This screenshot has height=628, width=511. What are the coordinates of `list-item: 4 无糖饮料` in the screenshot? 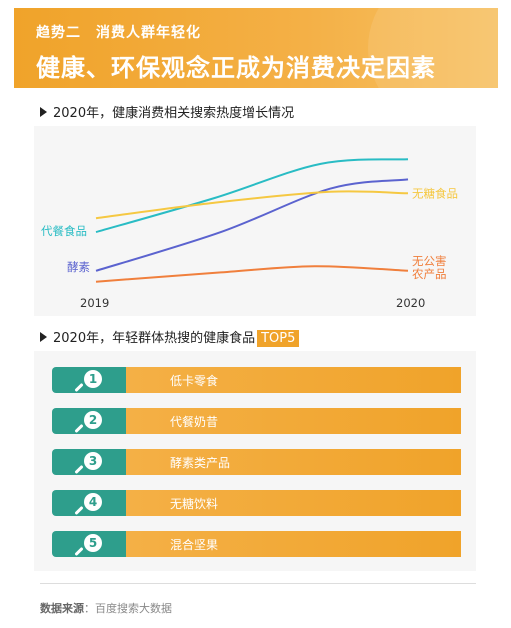 It's located at (256, 503).